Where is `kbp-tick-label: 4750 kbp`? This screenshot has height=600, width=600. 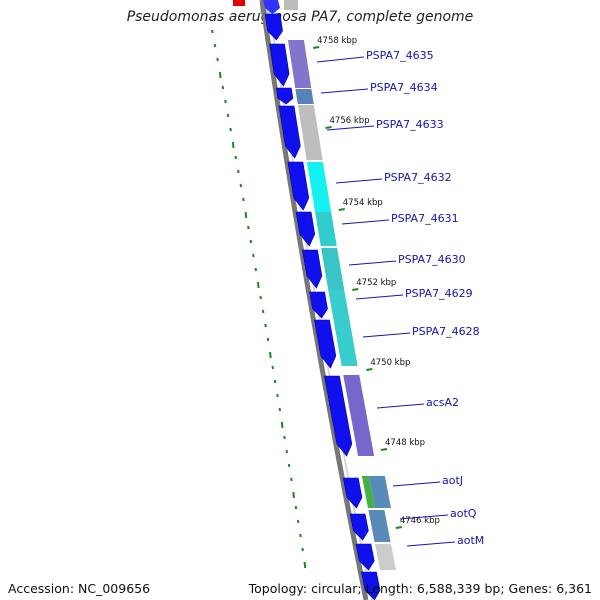 kbp-tick-label: 4750 kbp is located at coordinates (390, 363).